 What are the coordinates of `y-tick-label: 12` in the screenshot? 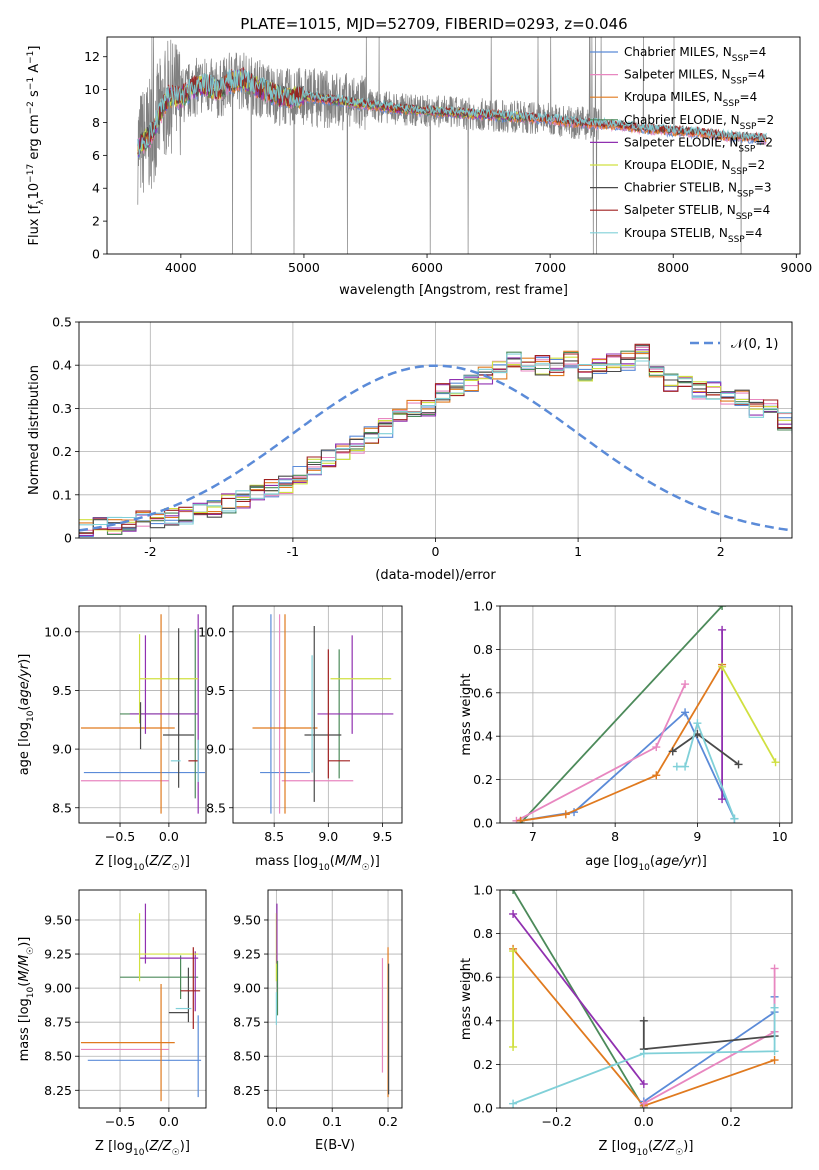 It's located at (92, 56).